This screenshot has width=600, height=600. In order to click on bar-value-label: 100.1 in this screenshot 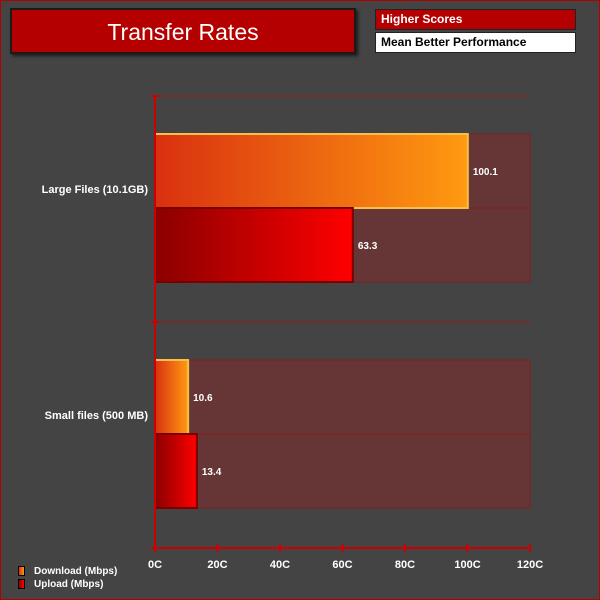, I will do `click(485, 172)`.